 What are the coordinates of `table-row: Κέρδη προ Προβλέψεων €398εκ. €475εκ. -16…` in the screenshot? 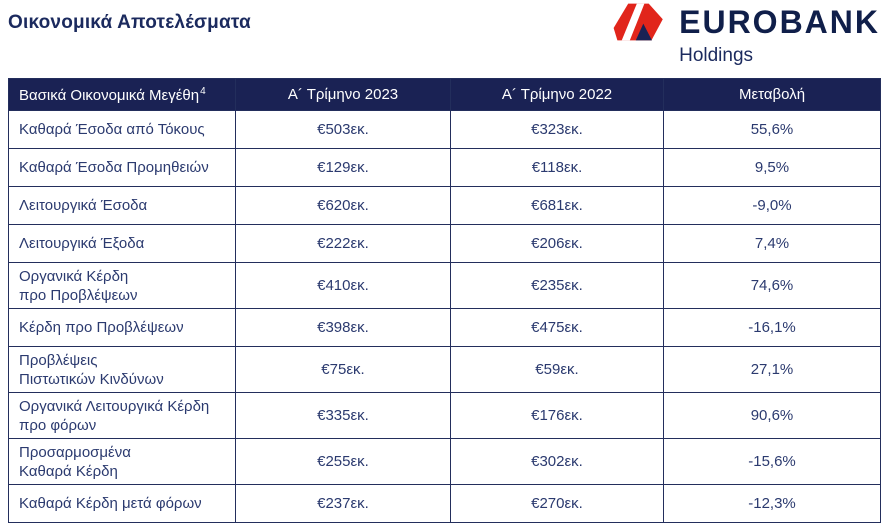 It's located at (444, 327).